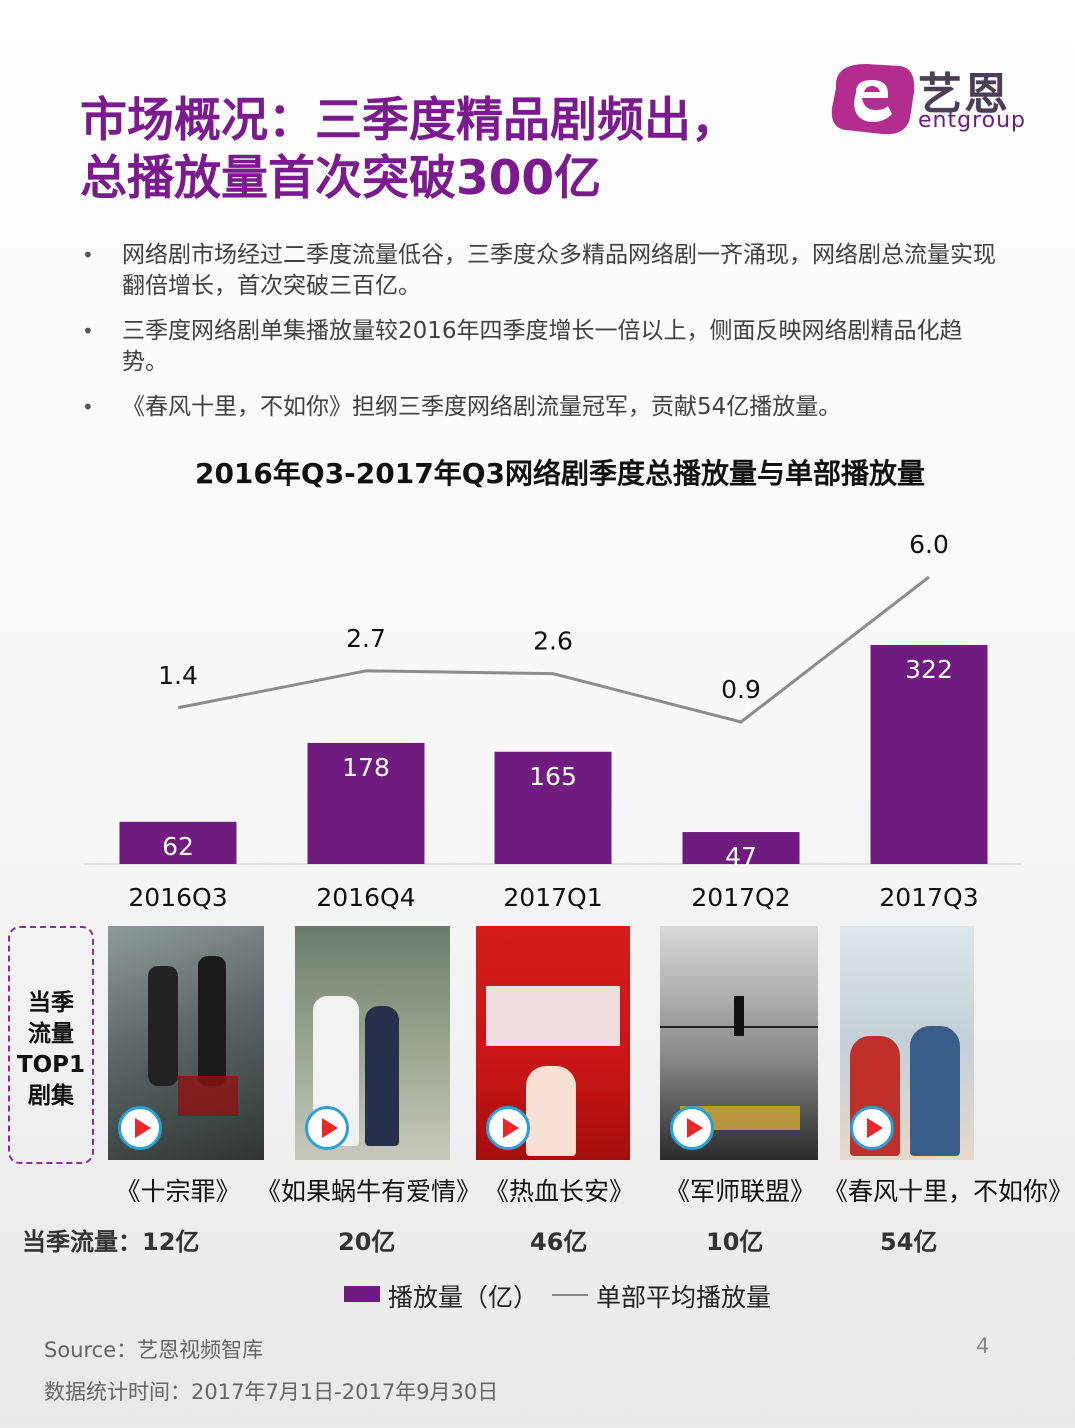 The height and width of the screenshot is (1428, 1075). I want to click on page-title: 市场概况：三季度精品剧频出， 总播放量首次突破300亿, so click(460, 150).